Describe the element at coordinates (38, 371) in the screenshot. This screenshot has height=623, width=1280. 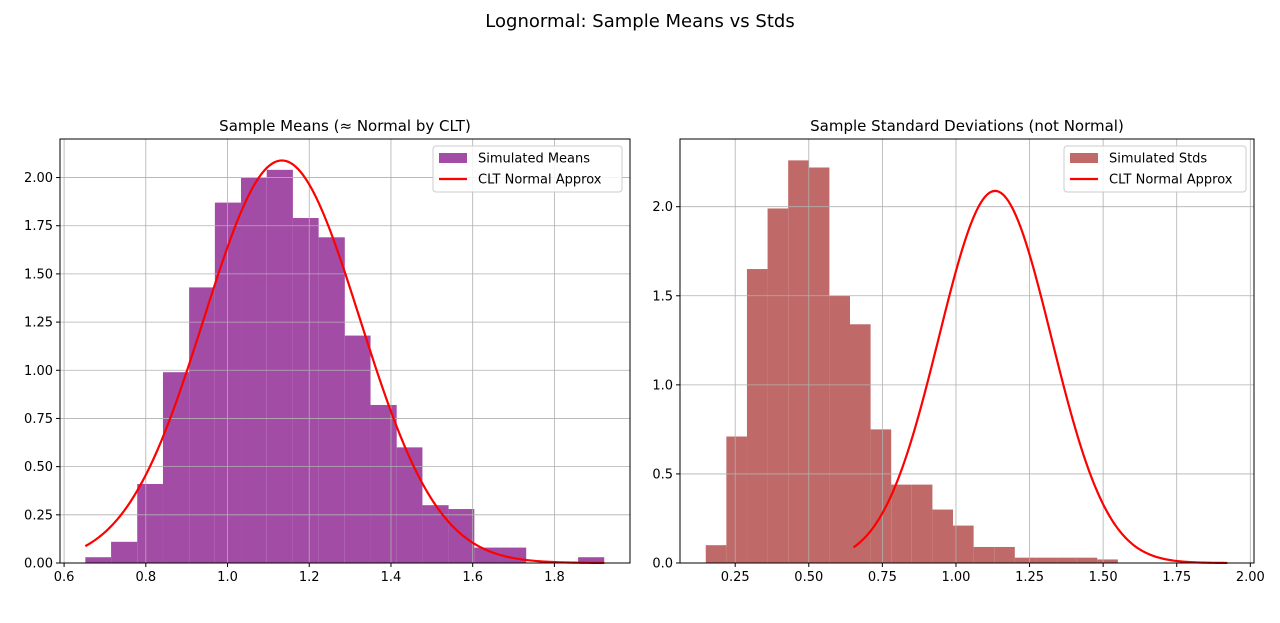
I see `y-tick-label: 1.00` at that location.